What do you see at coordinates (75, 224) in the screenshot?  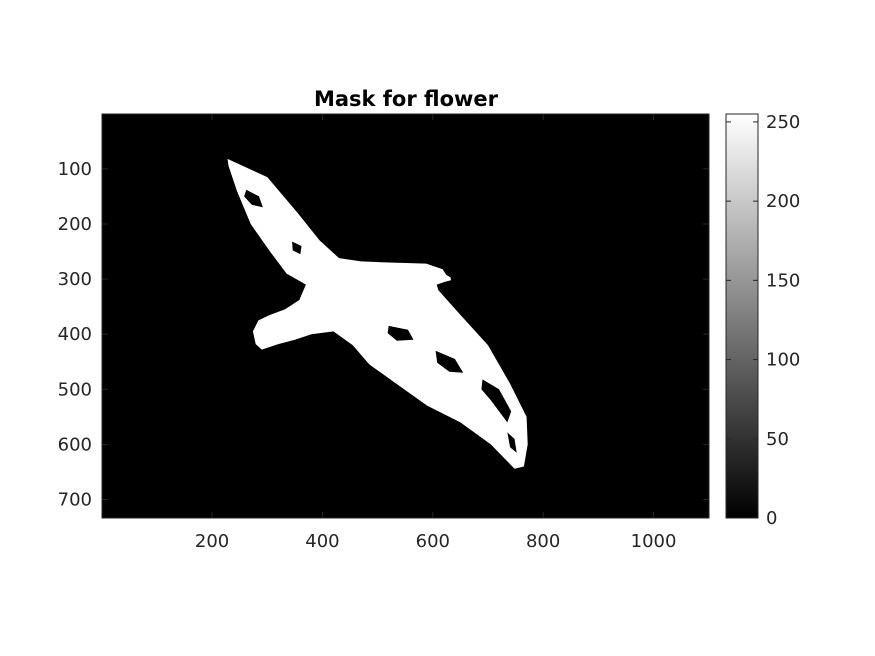 I see `y-tick-label: 200` at bounding box center [75, 224].